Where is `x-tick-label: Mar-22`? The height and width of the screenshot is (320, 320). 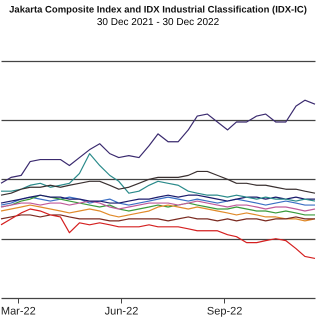
x-tick-label: Mar-22 is located at coordinates (18, 312).